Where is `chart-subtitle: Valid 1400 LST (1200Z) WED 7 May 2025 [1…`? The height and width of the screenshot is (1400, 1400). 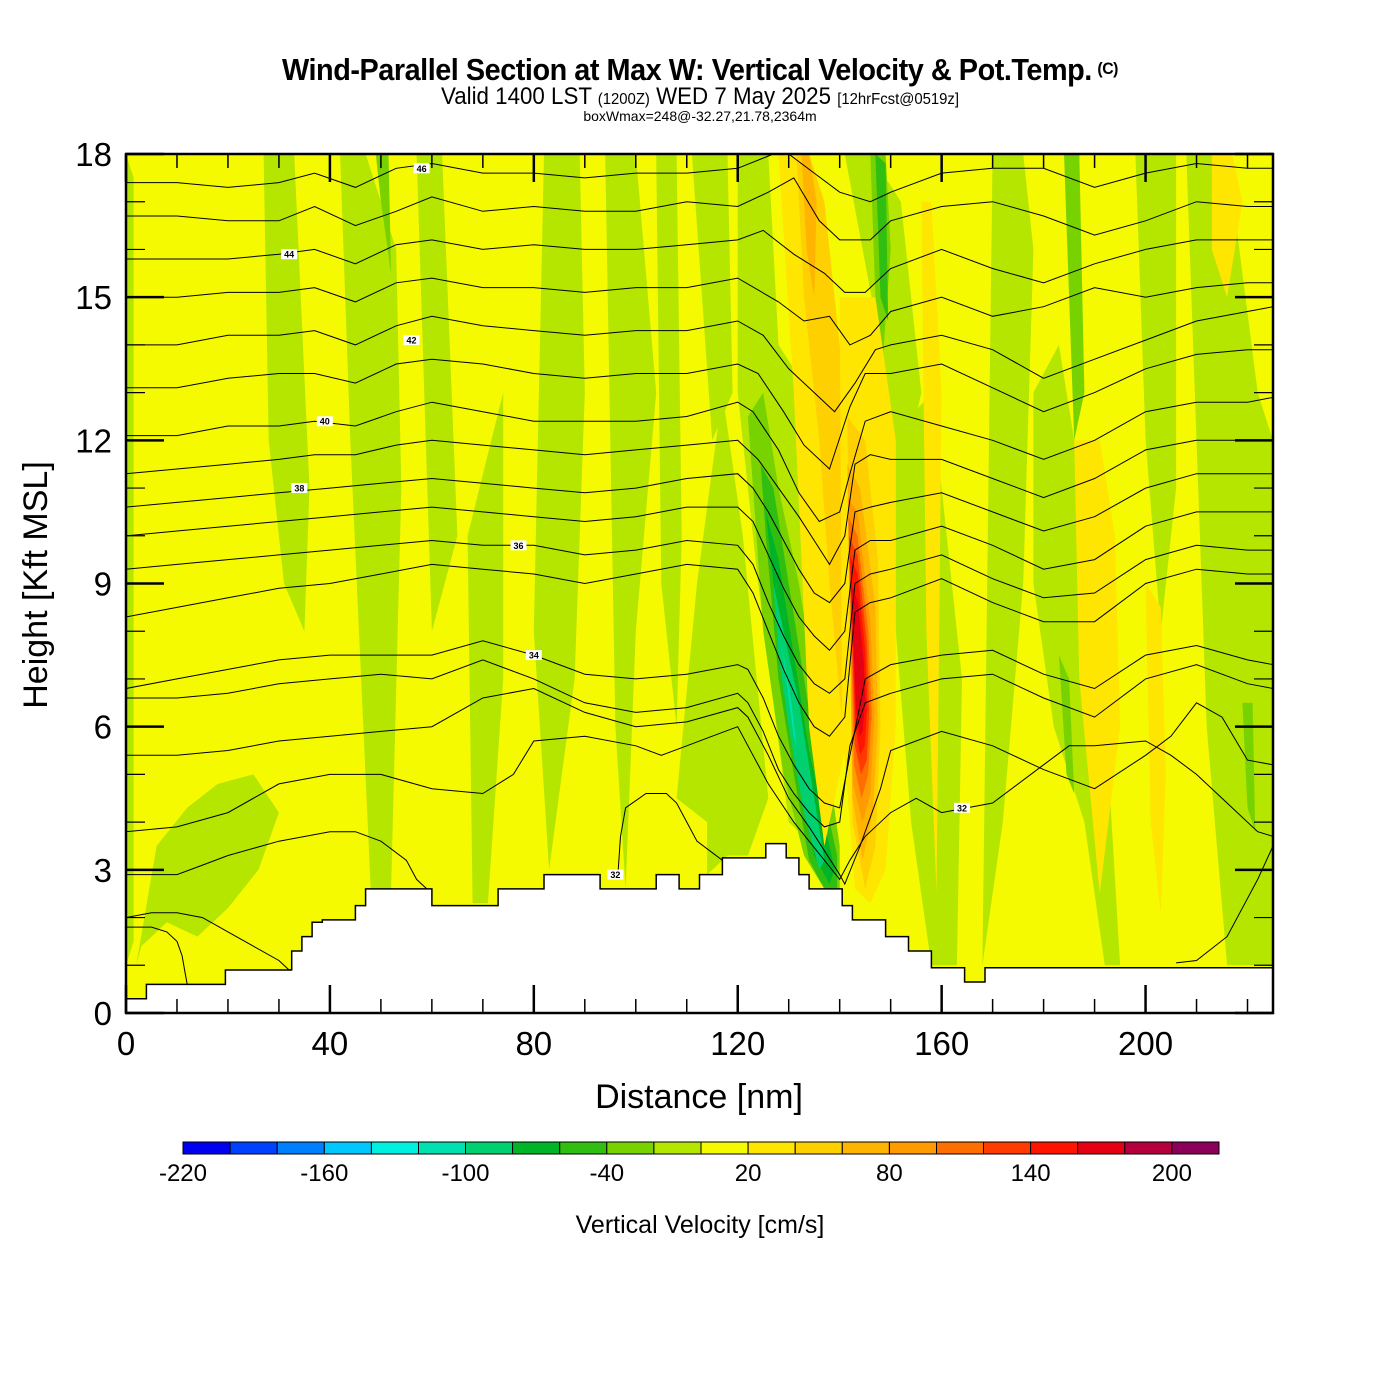 chart-subtitle: Valid 1400 LST (1200Z) WED 7 May 2025 [1… is located at coordinates (700, 97).